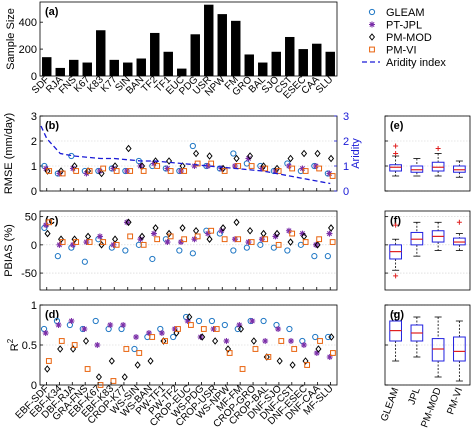 The height and width of the screenshot is (445, 474). Describe the element at coordinates (141, 67) in the screenshot. I see `bar-BAN` at that location.